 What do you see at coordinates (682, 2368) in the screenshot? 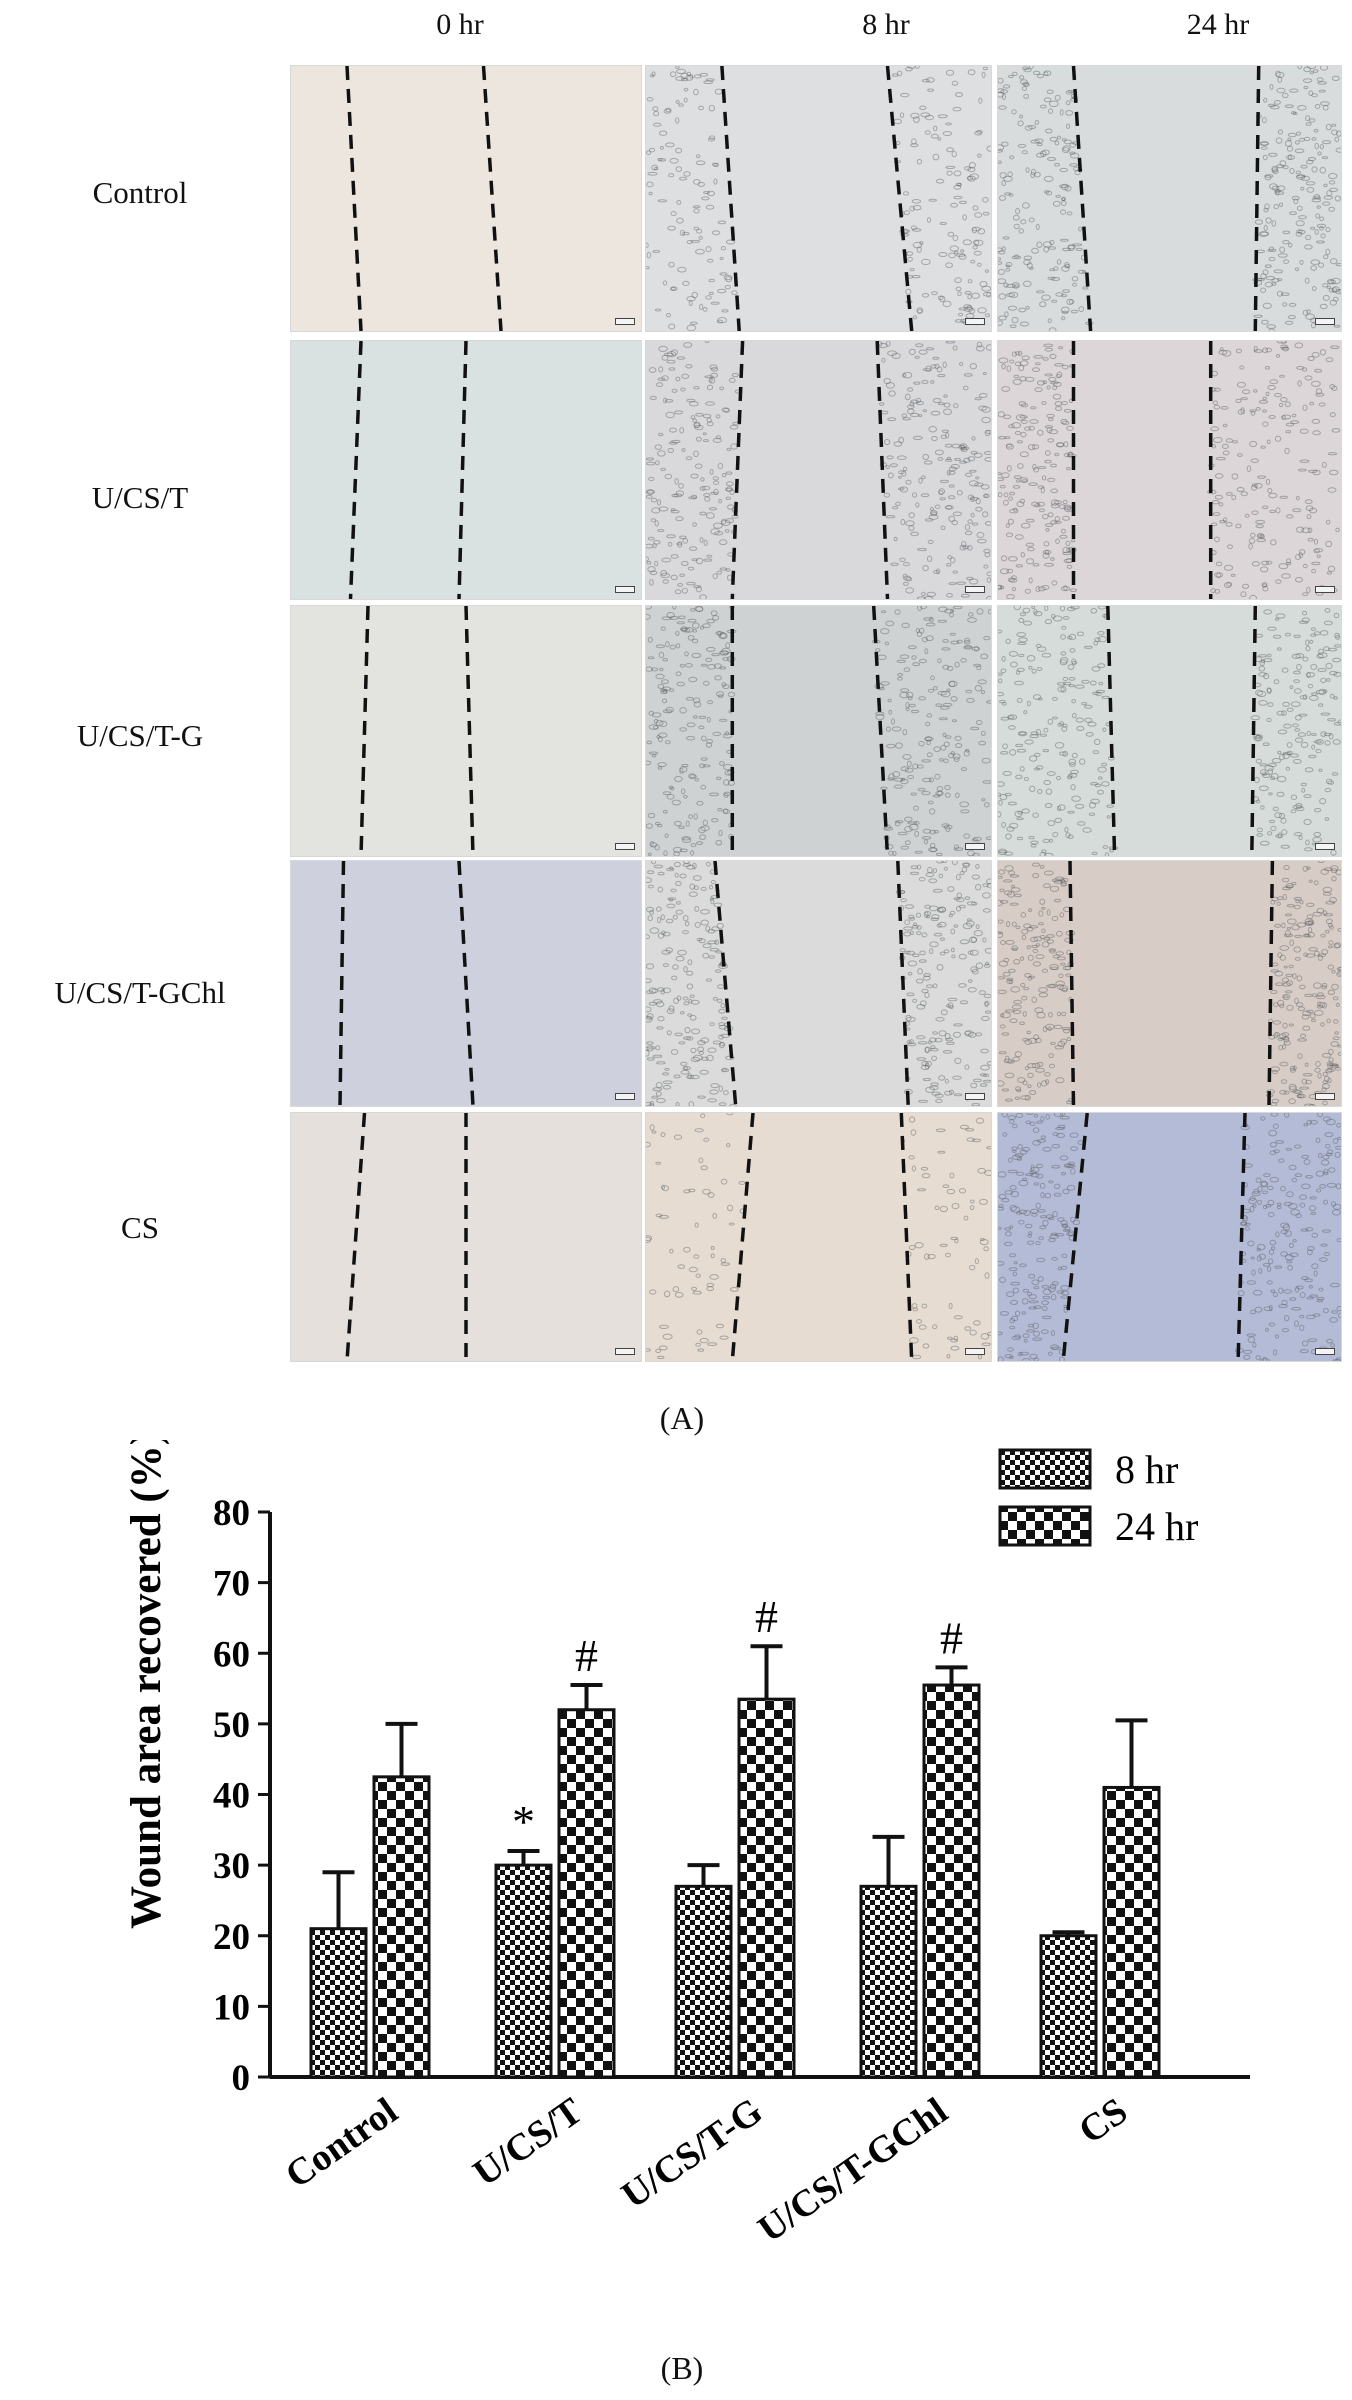
I see `caption-b: (B)` at bounding box center [682, 2368].